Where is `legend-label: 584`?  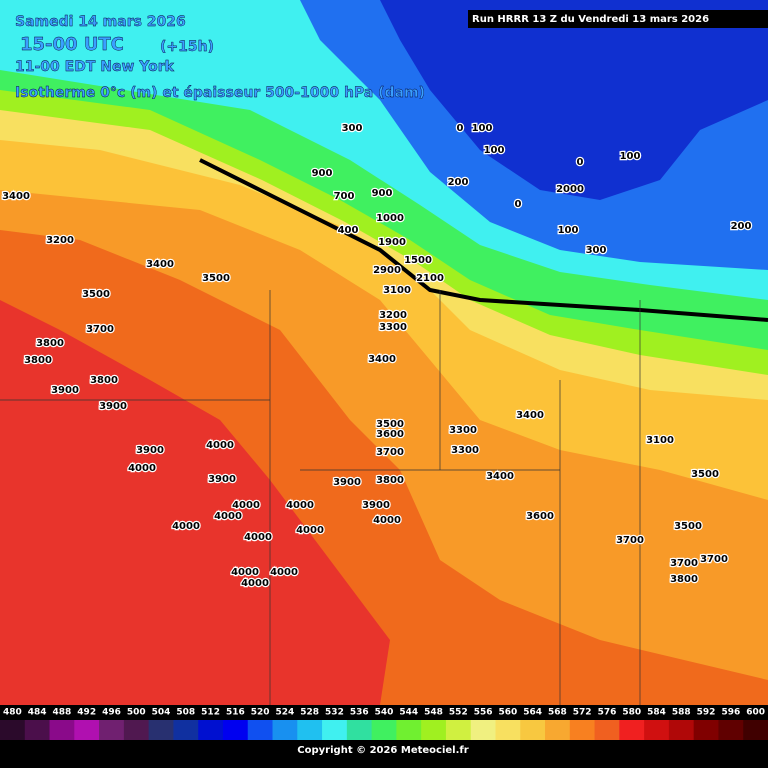 legend-label: 584 is located at coordinates (656, 713).